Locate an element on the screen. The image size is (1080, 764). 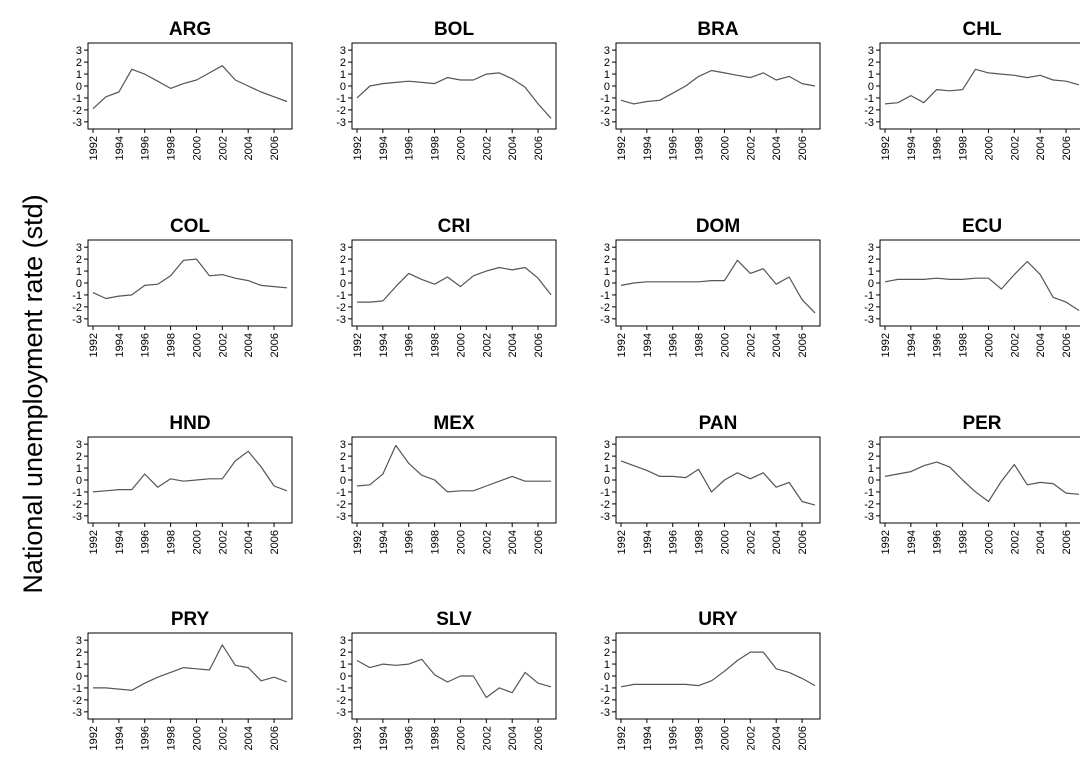
plot-frame-bol is located at coordinates (454, 86).